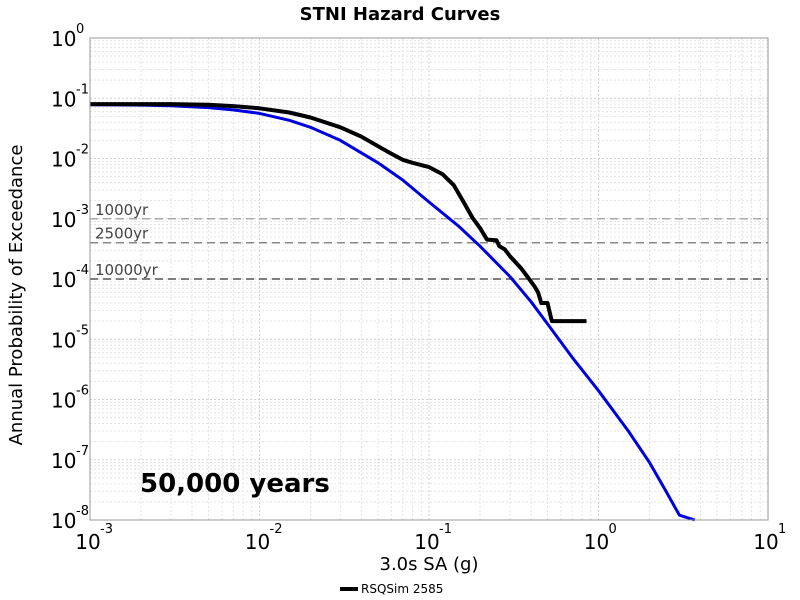 The image size is (800, 600). What do you see at coordinates (122, 234) in the screenshot?
I see `reference-line-label: 2500yr` at bounding box center [122, 234].